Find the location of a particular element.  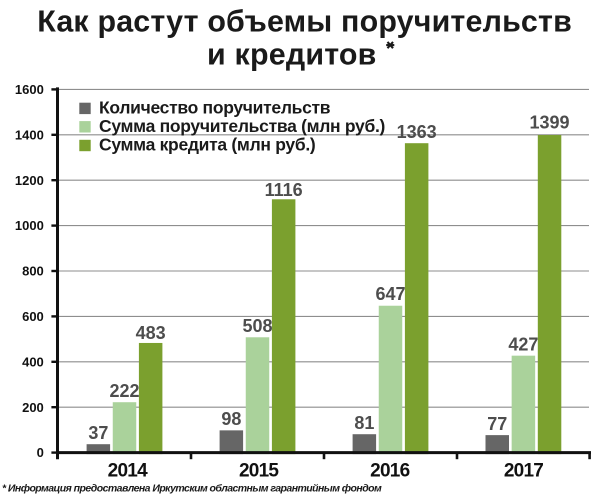

svg-text: Сумма кредита (млн руб.) is located at coordinates (207, 145).